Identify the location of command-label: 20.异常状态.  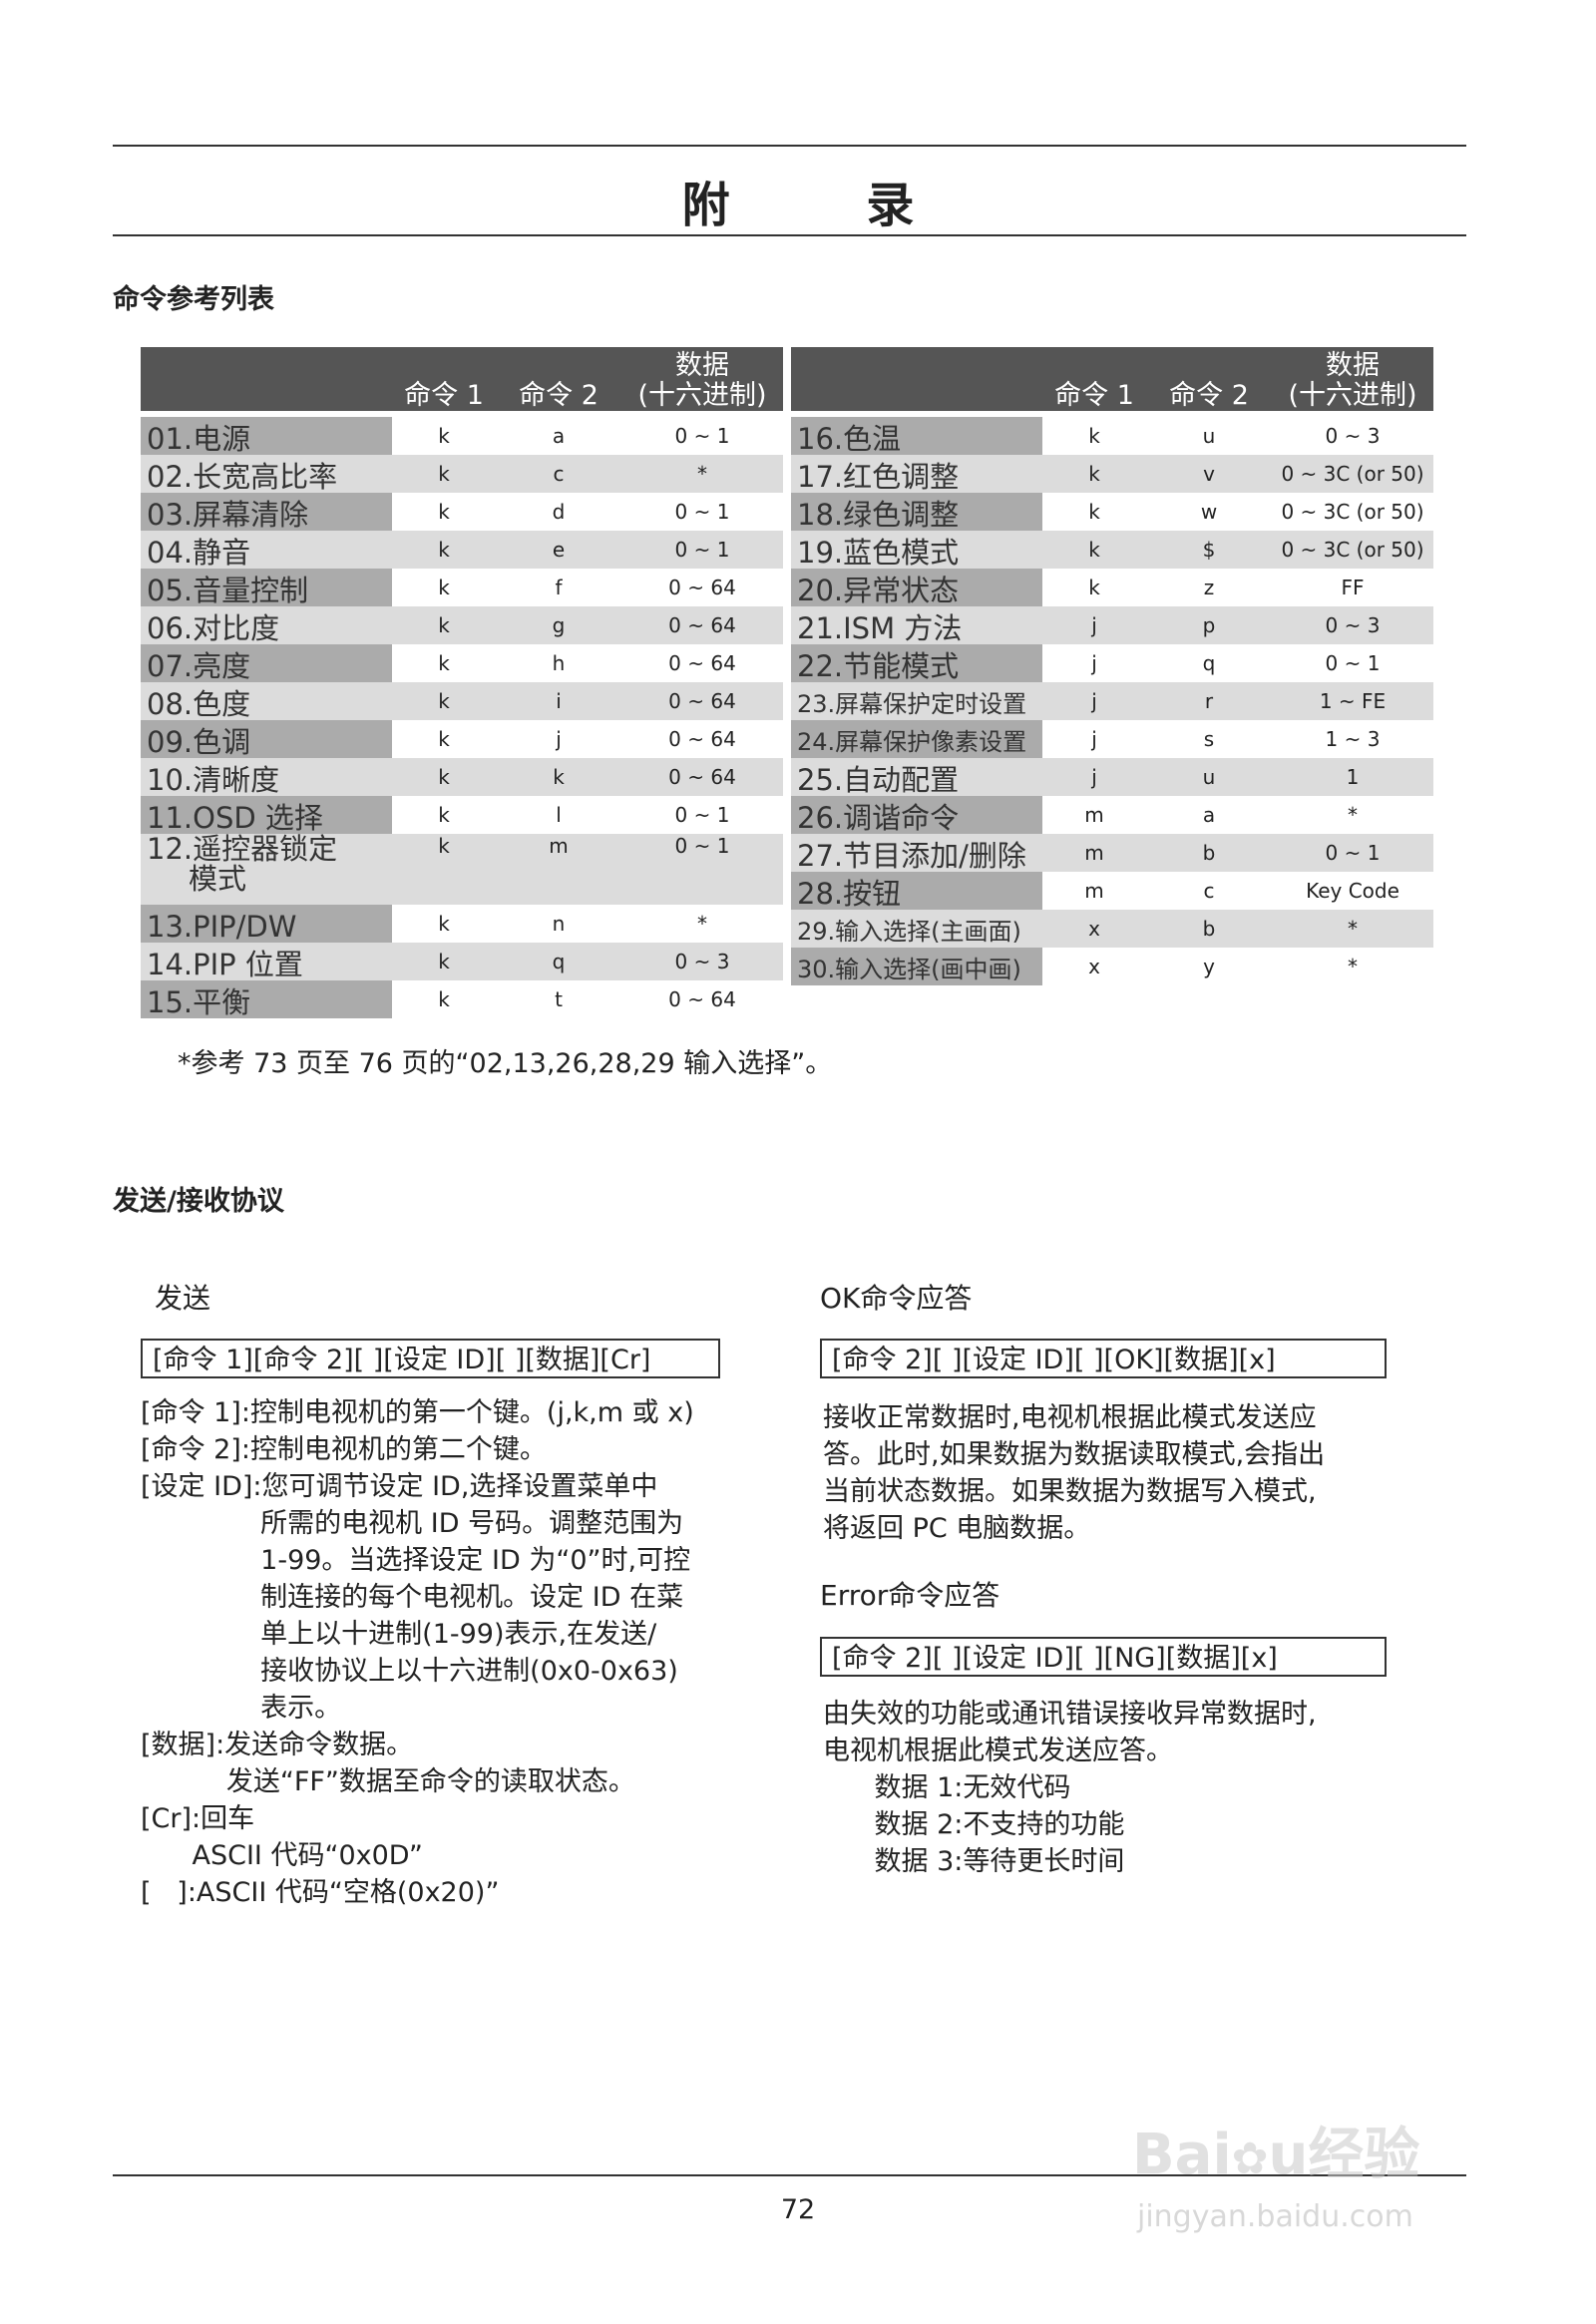
(916, 587).